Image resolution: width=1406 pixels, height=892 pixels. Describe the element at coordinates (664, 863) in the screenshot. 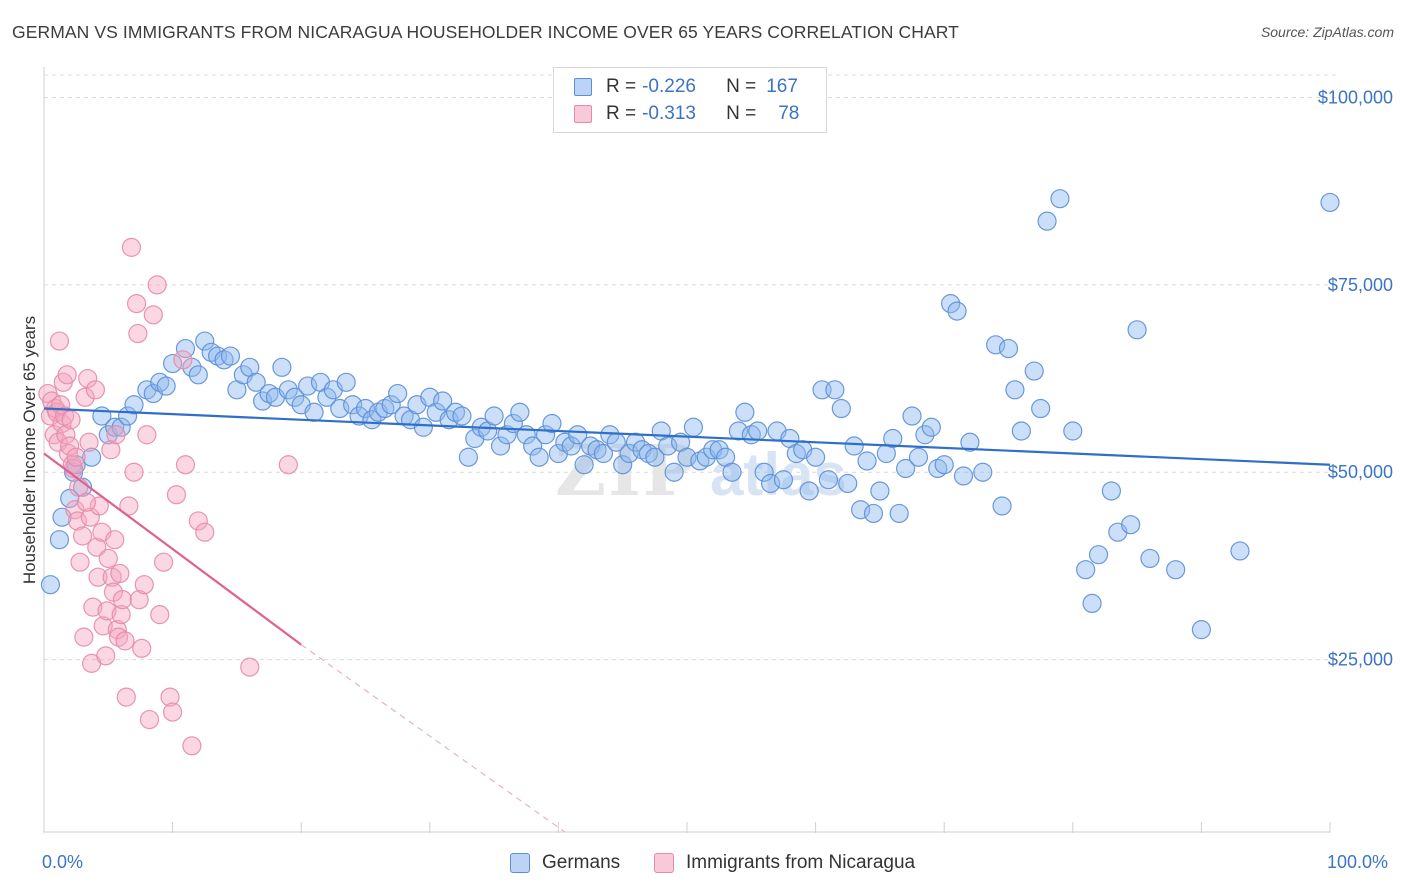

I see `series-swatch-nicaragua` at that location.